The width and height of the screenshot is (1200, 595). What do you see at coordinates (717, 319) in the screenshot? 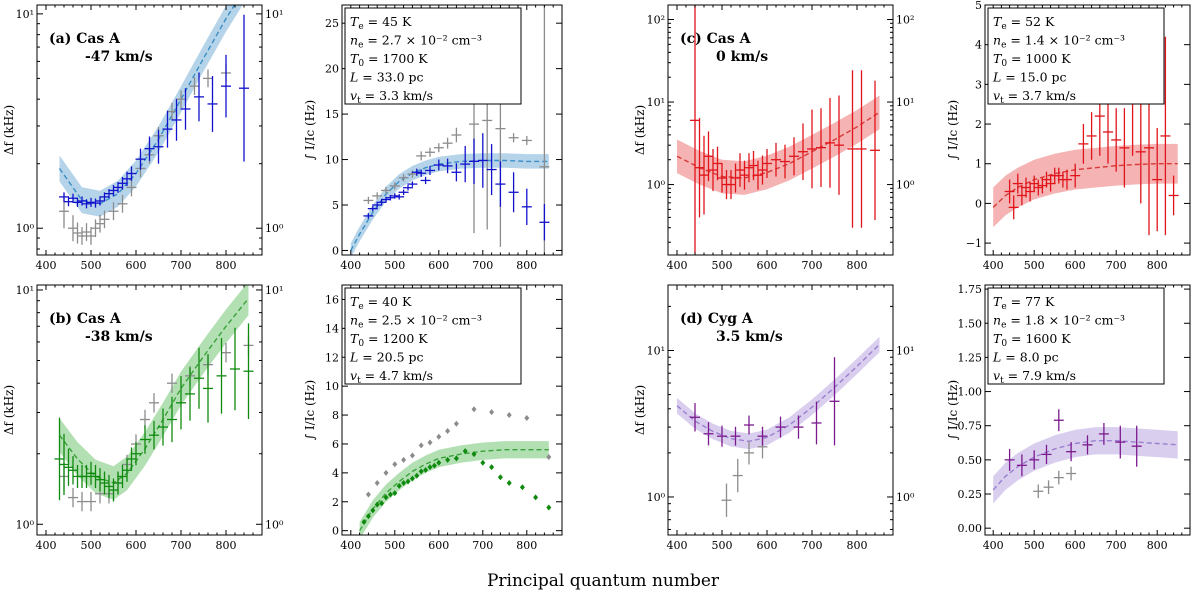
I see `panel-title: (d) Cyg A` at bounding box center [717, 319].